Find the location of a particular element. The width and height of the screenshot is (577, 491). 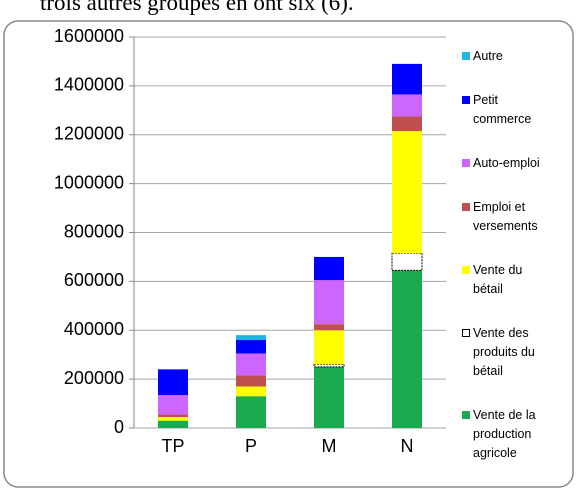

legend-item: Emploi et versements is located at coordinates (514, 217).